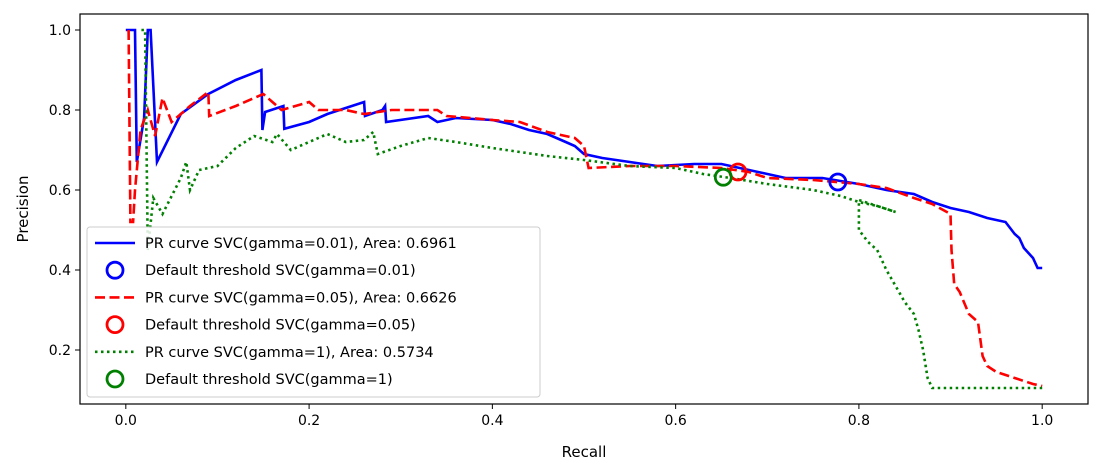 The height and width of the screenshot is (474, 1099). Describe the element at coordinates (289, 353) in the screenshot. I see `legend-entry-label: PR curve SVC(gamma=1), Area: 0.5734` at that location.